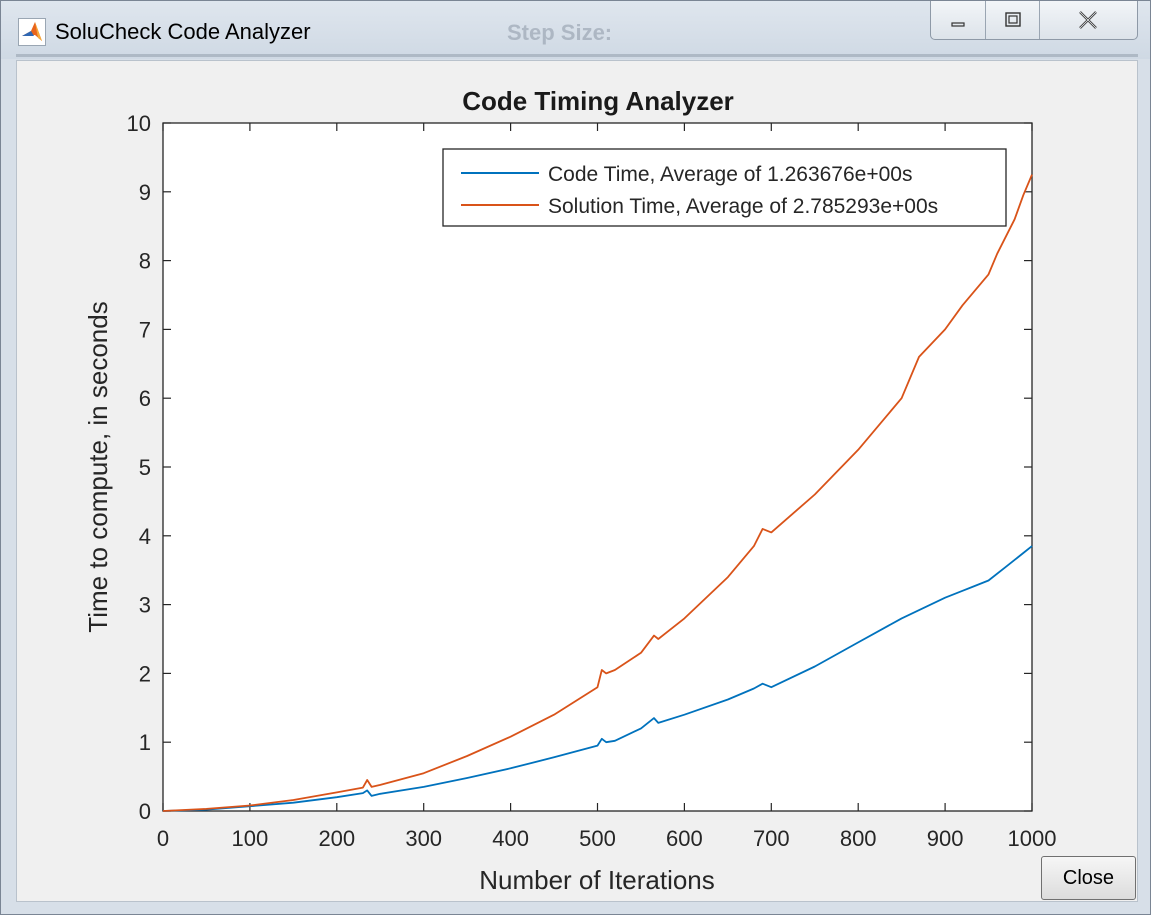 This screenshot has width=1151, height=915. What do you see at coordinates (743, 206) in the screenshot?
I see `legend-entry: Solution Time, Average of 2.785293e+00s` at bounding box center [743, 206].